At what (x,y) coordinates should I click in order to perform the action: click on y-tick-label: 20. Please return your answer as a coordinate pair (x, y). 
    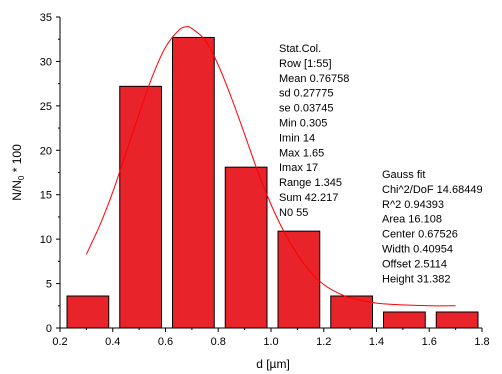
    Looking at the image, I should click on (46, 151).